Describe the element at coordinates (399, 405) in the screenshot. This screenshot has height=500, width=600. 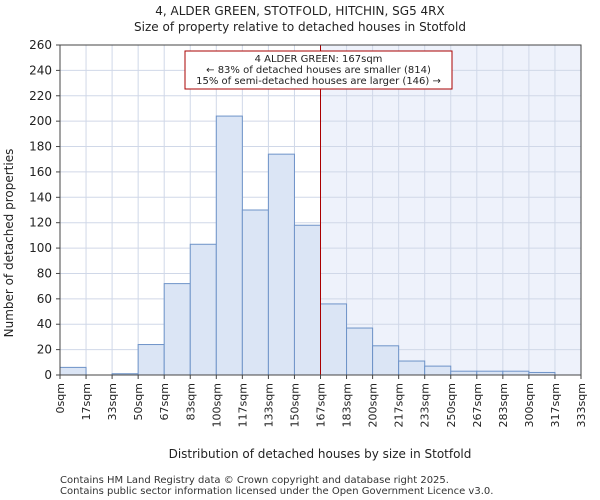
I see `x-tick-label: 217sqm` at that location.